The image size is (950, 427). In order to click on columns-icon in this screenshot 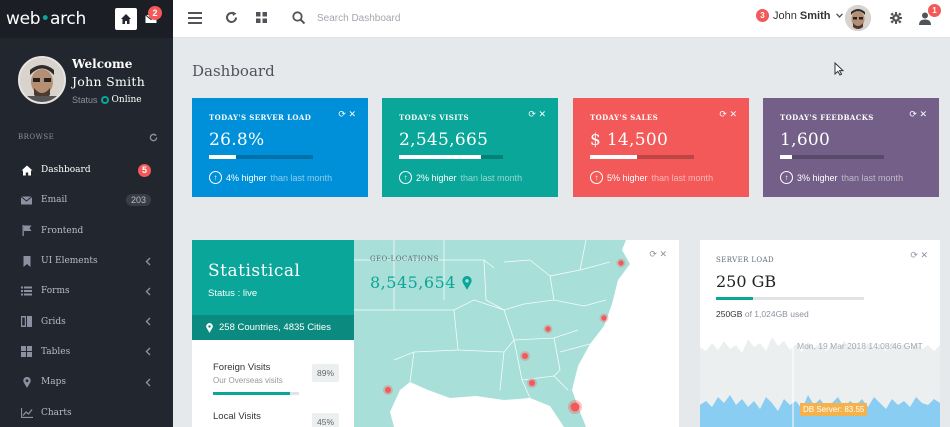, I will do `click(26, 322)`.